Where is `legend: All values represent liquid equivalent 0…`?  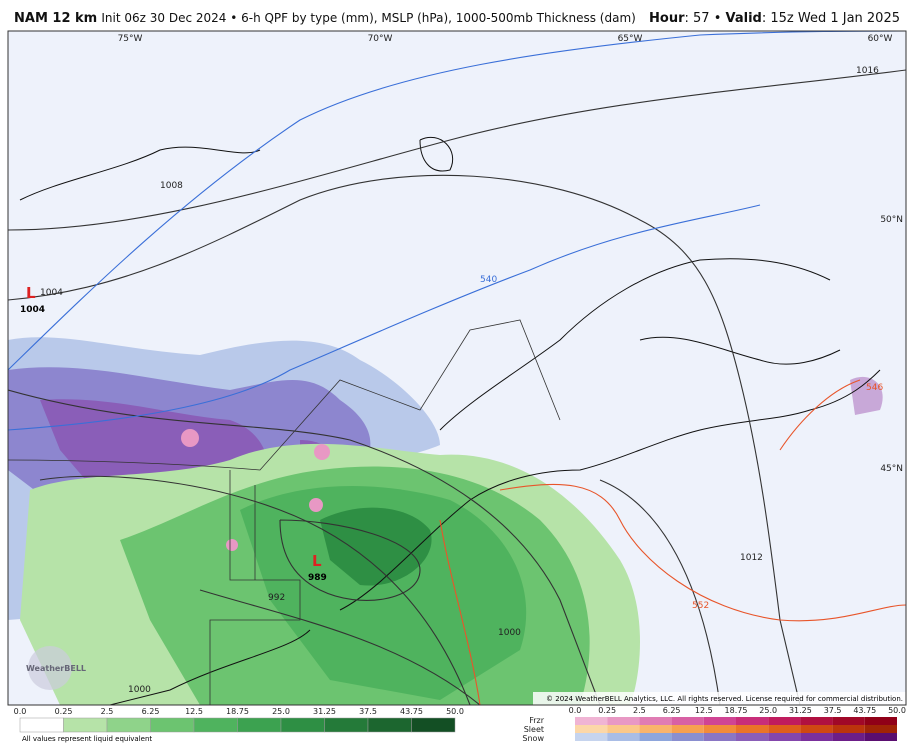 legend: All values represent liquid equivalent 0… is located at coordinates (460, 724).